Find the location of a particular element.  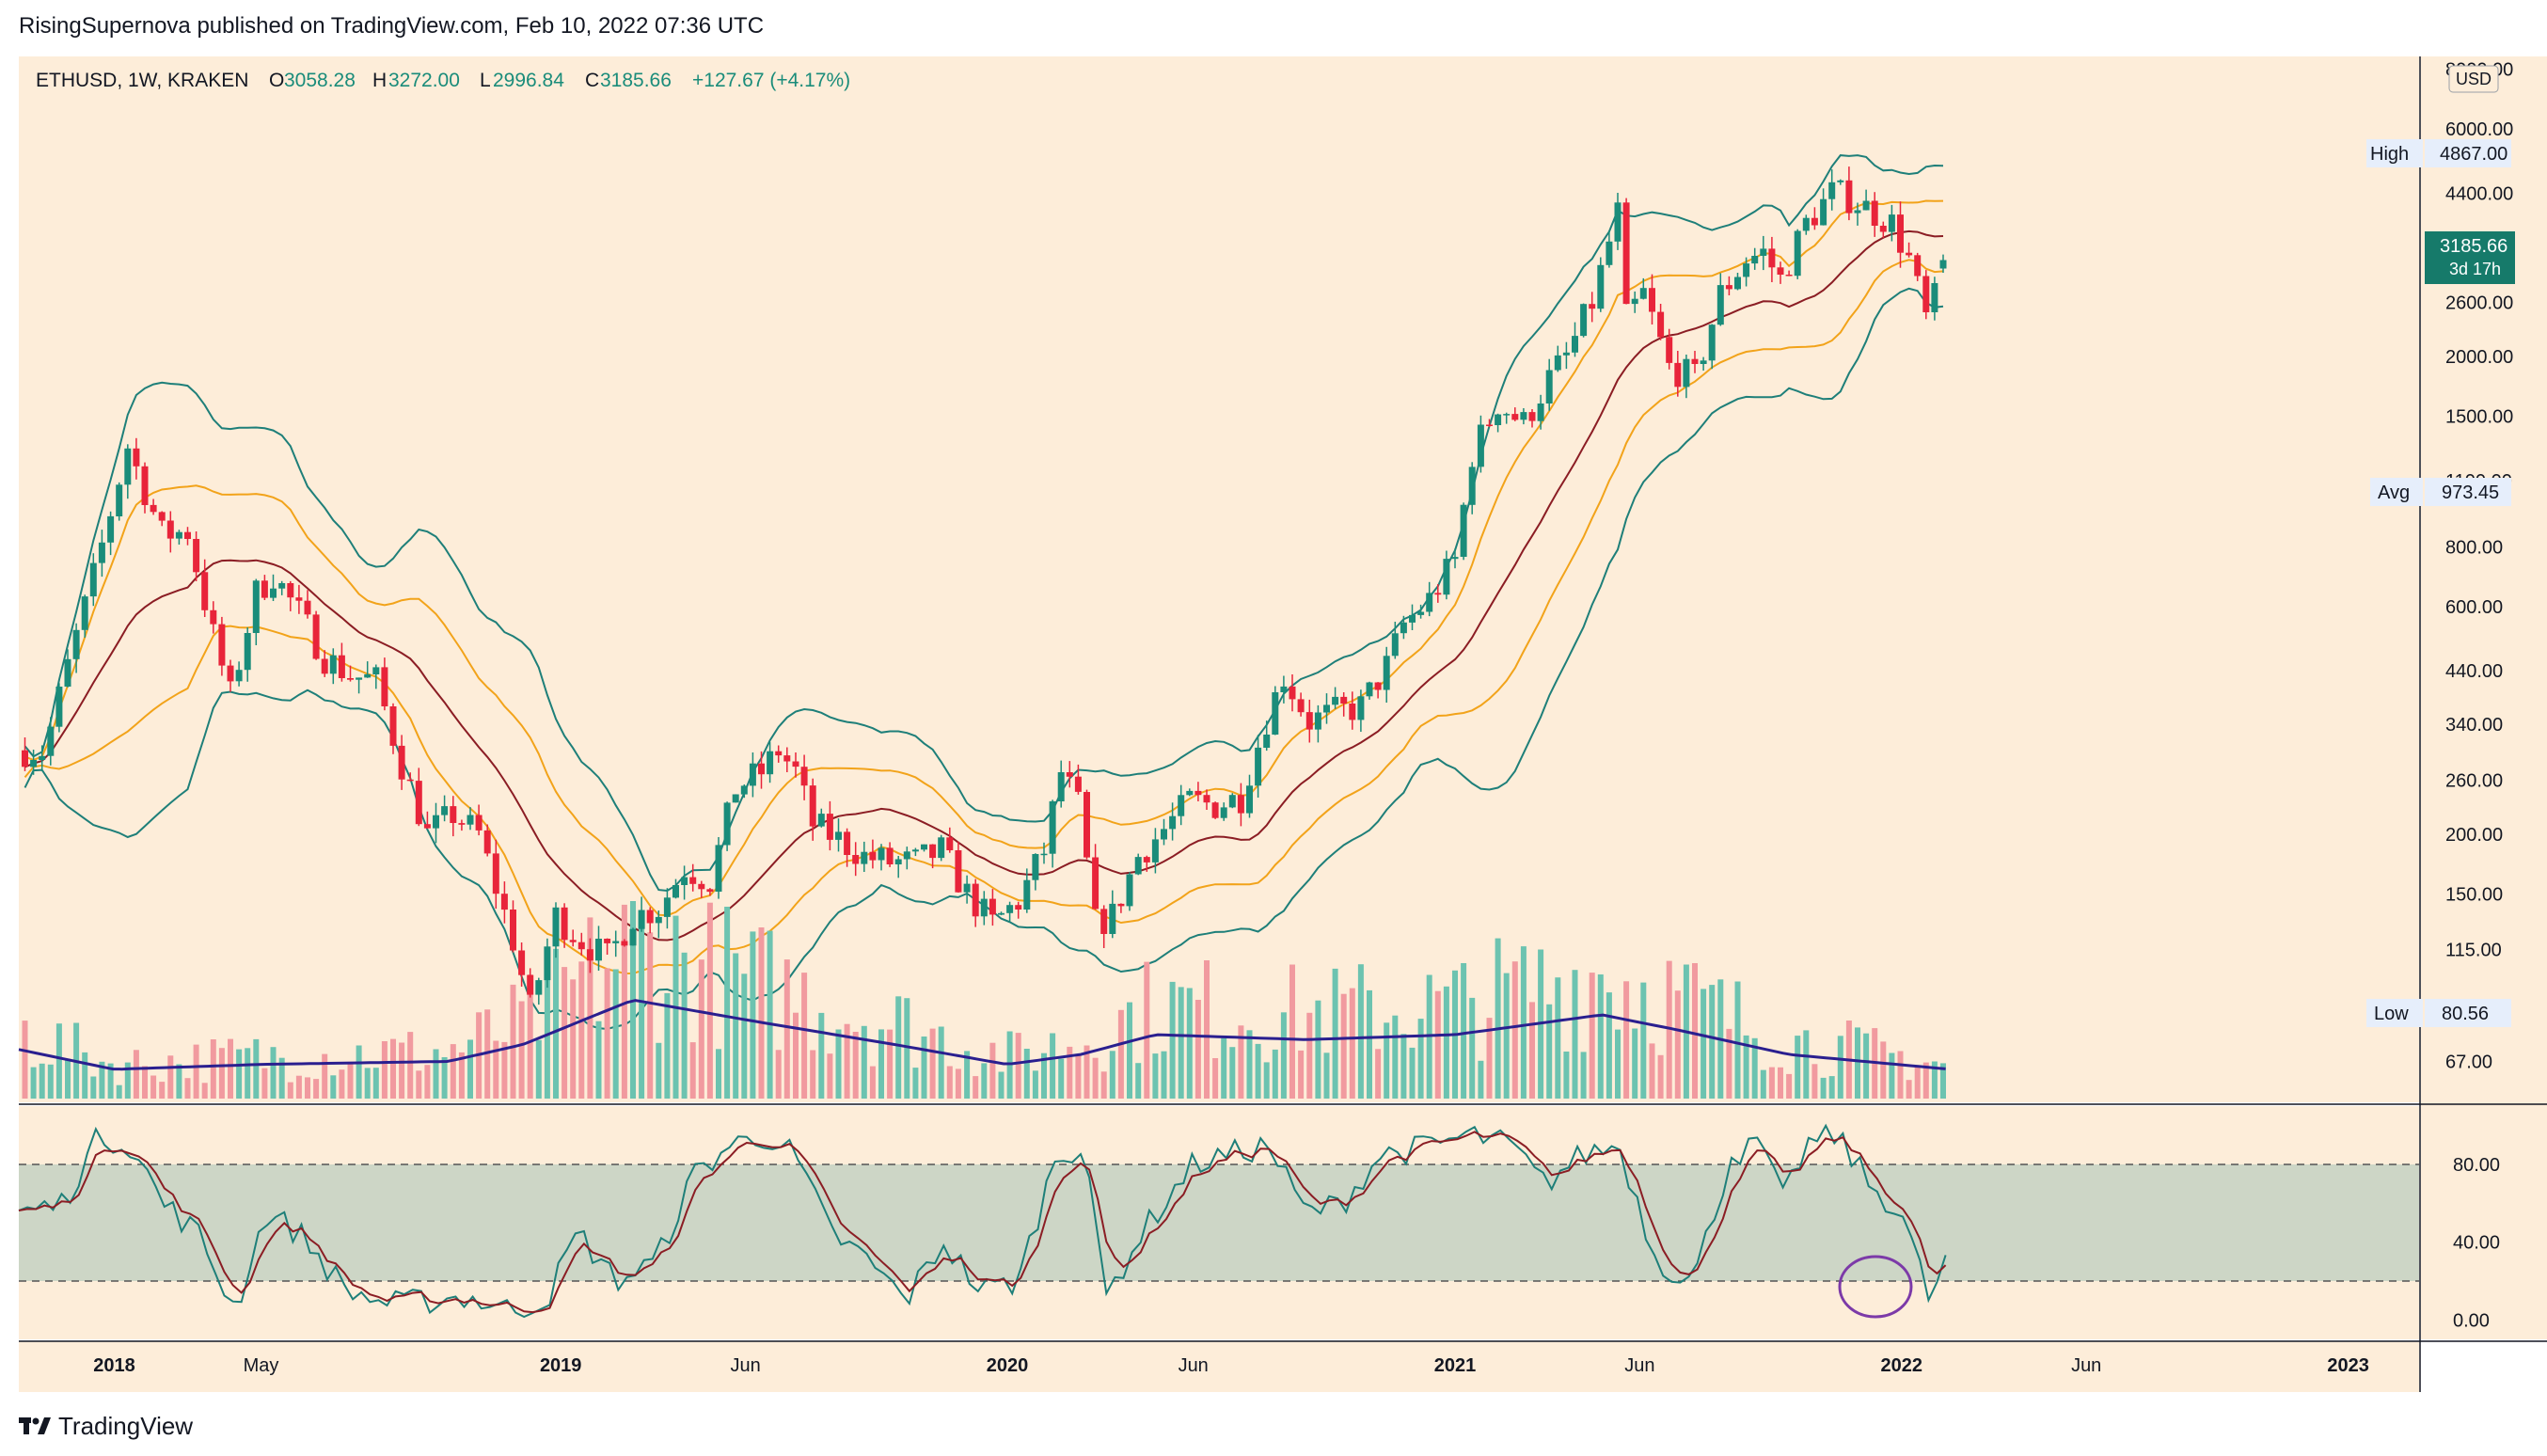

close-value: 3185.66 is located at coordinates (636, 80).